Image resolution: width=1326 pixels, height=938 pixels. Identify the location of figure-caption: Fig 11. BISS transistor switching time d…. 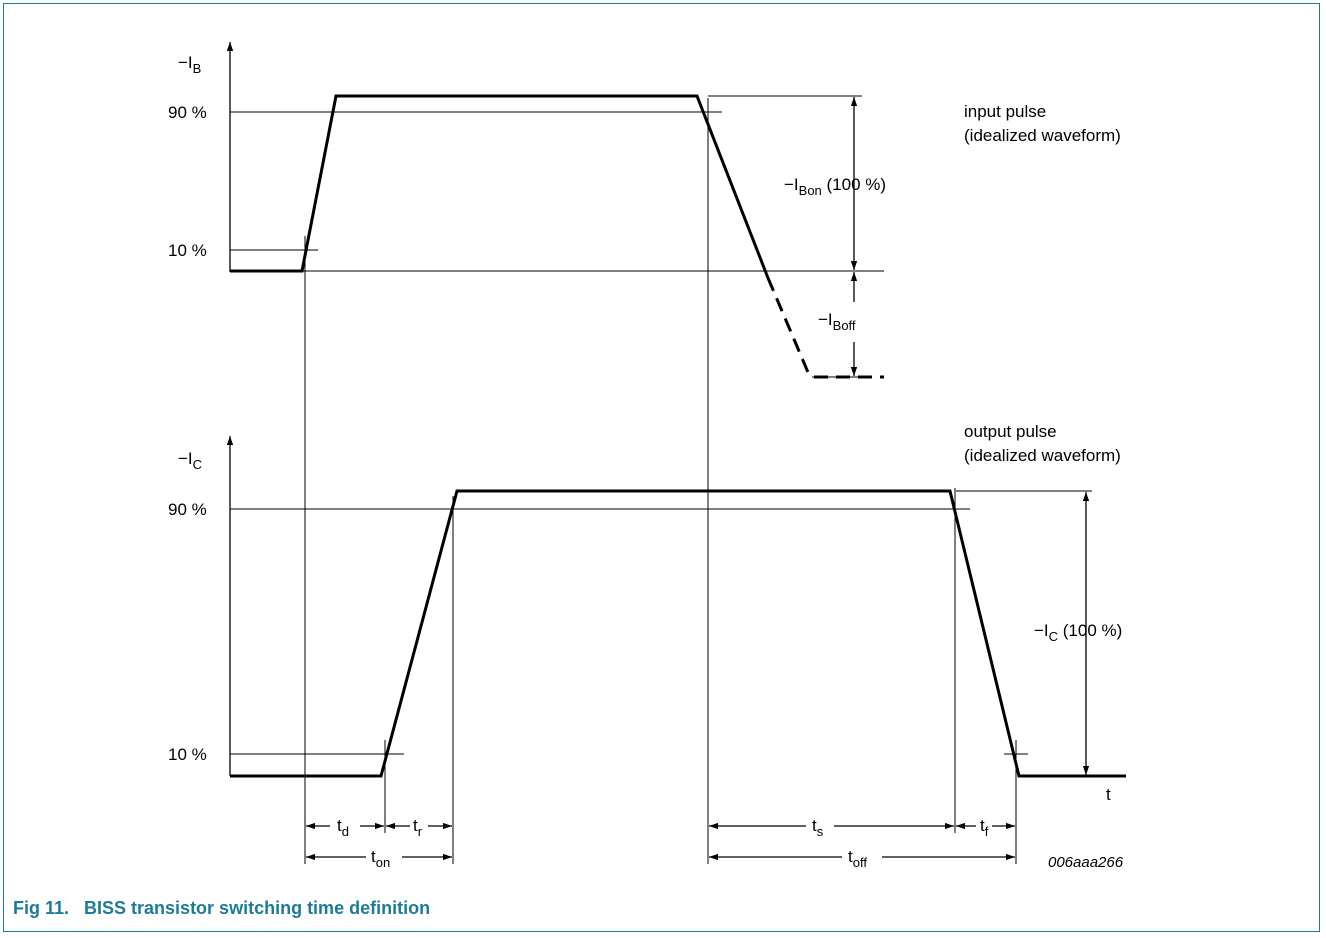
(222, 908).